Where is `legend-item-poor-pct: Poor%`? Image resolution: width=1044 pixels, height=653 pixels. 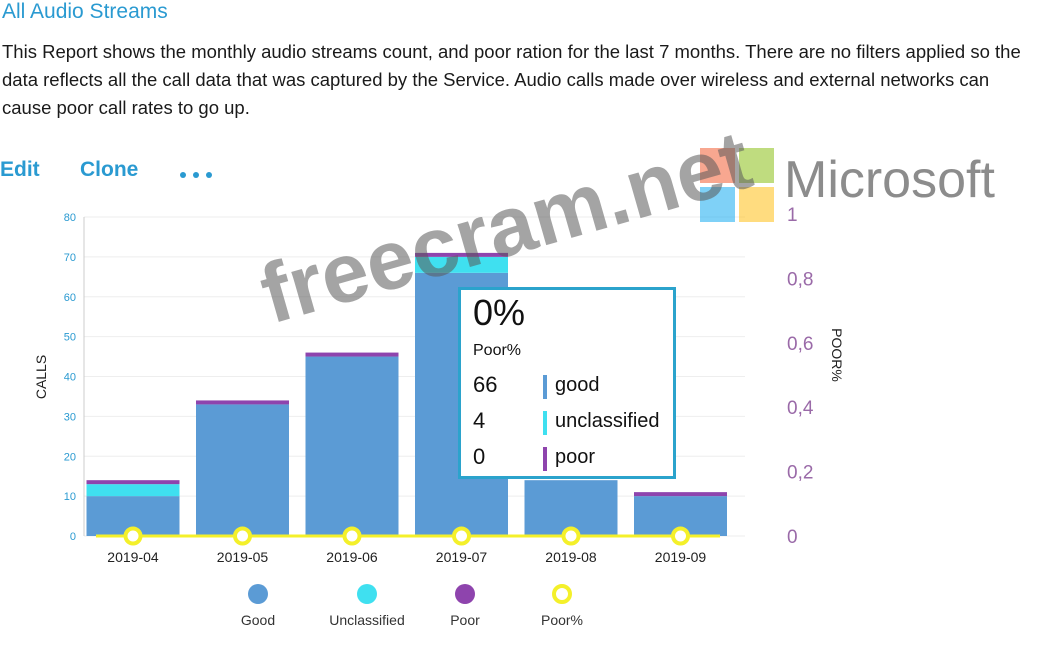 legend-item-poor-pct: Poor% is located at coordinates (562, 610).